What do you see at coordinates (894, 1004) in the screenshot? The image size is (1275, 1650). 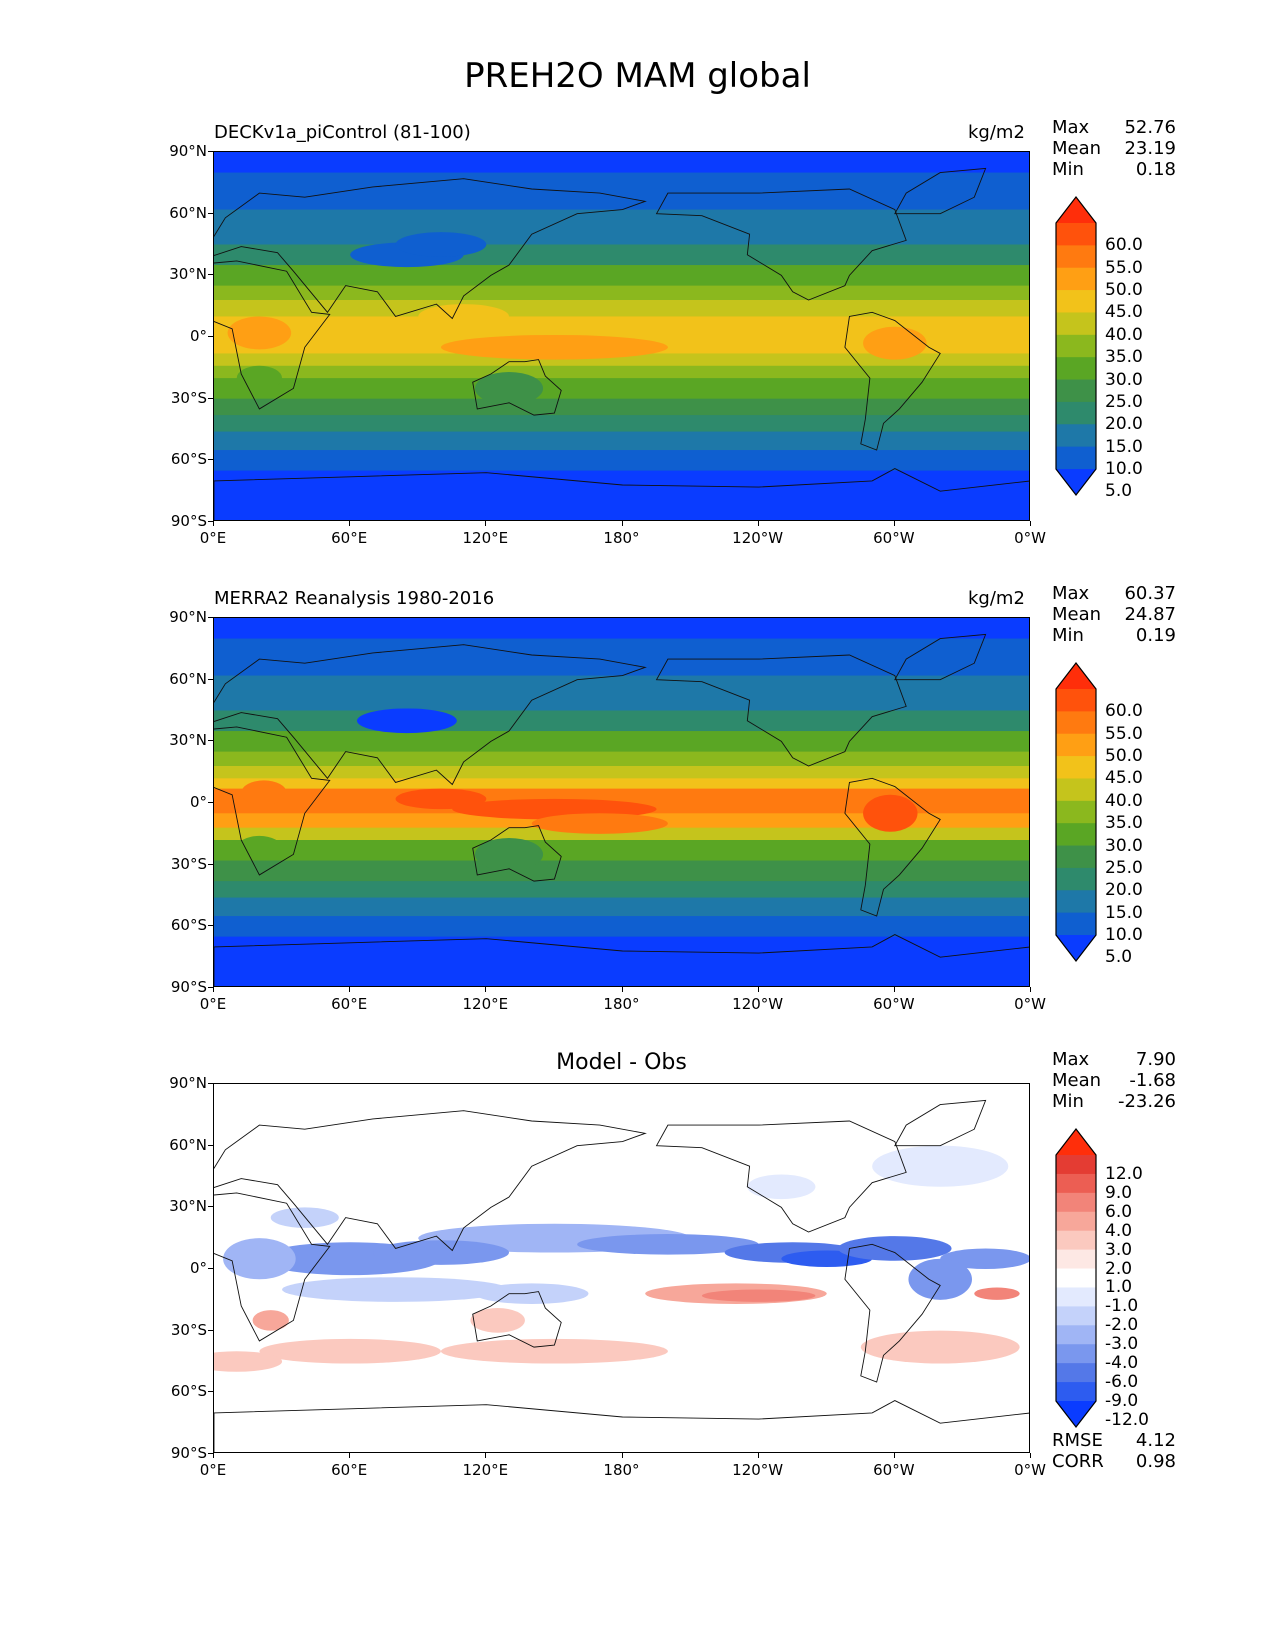 I see `x-tick-label: 60°W` at bounding box center [894, 1004].